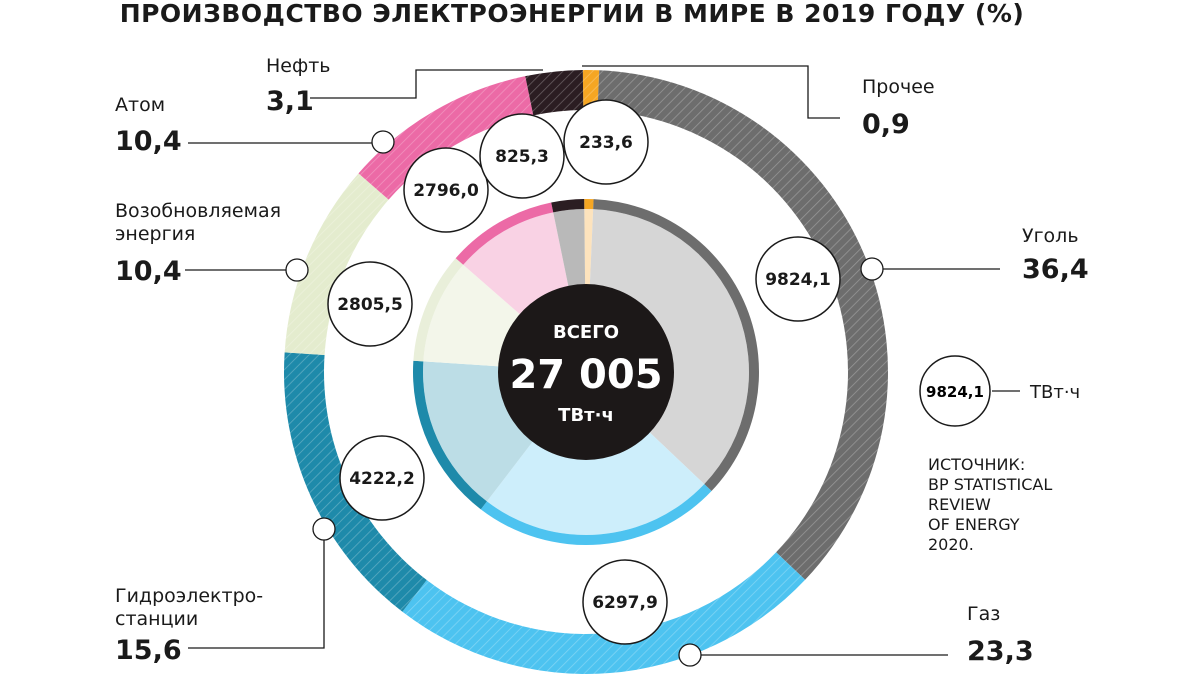 This screenshot has height=675, width=1200. Describe the element at coordinates (951, 544) in the screenshot. I see `source-line: 2020.` at that location.